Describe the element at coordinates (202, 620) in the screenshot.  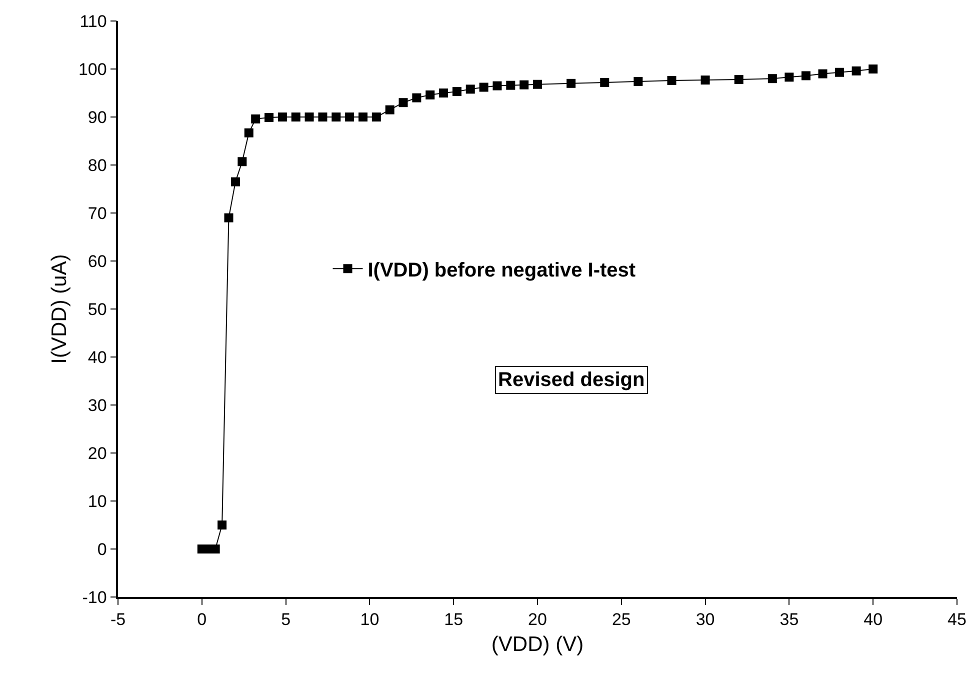
I see `x-tick-label: 0` at that location.